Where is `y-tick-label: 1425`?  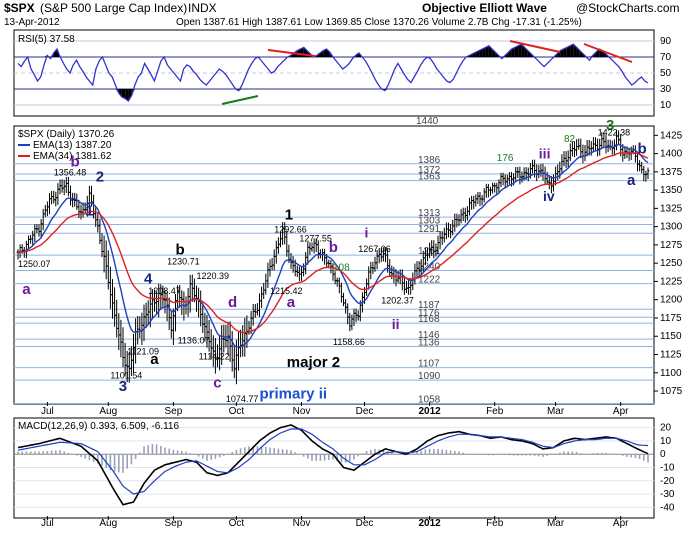
y-tick-label: 1425 is located at coordinates (671, 135).